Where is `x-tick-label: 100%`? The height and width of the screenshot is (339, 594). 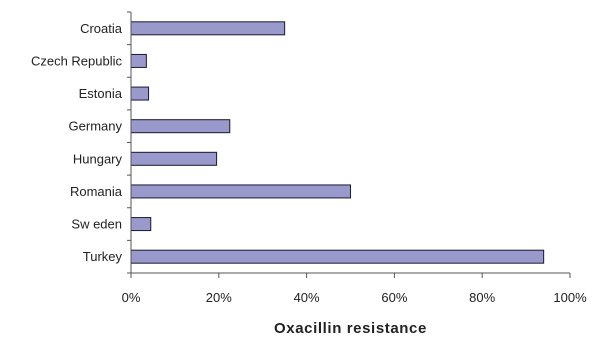
x-tick-label: 100% is located at coordinates (570, 297).